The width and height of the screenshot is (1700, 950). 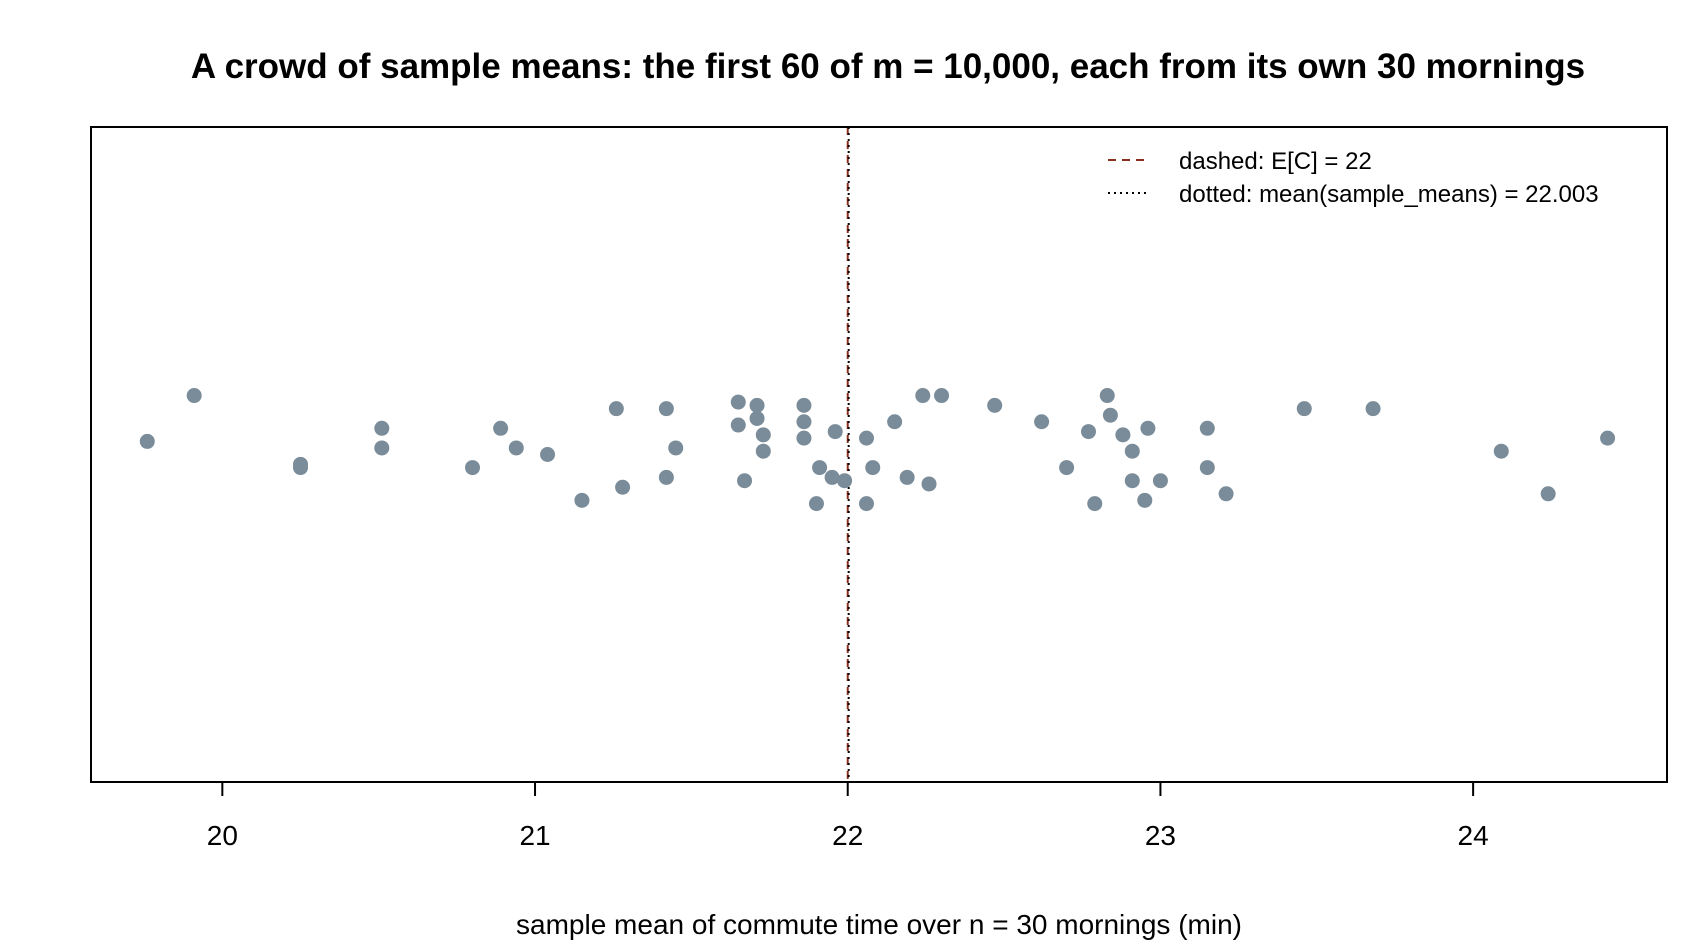 I want to click on x-tick-label: 21, so click(x=534, y=835).